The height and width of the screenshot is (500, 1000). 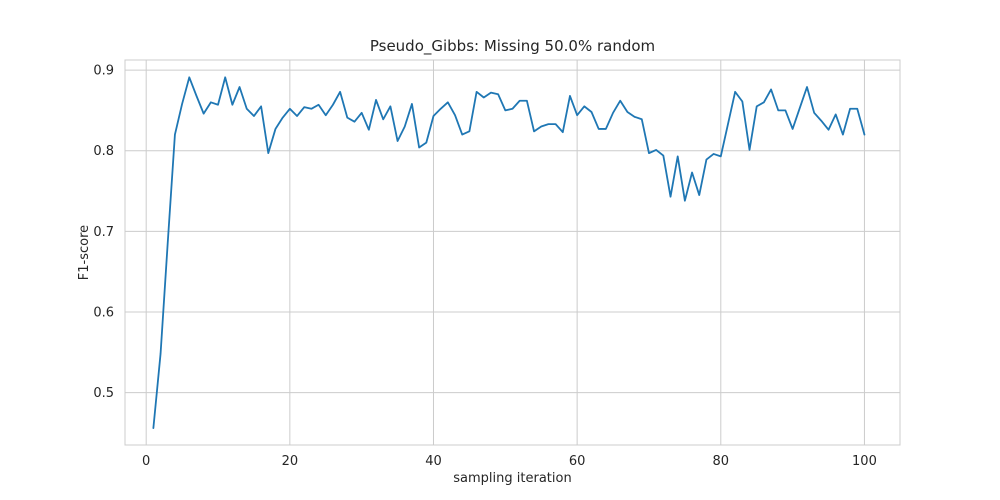 What do you see at coordinates (103, 71) in the screenshot?
I see `y-tick-label: 0.9` at bounding box center [103, 71].